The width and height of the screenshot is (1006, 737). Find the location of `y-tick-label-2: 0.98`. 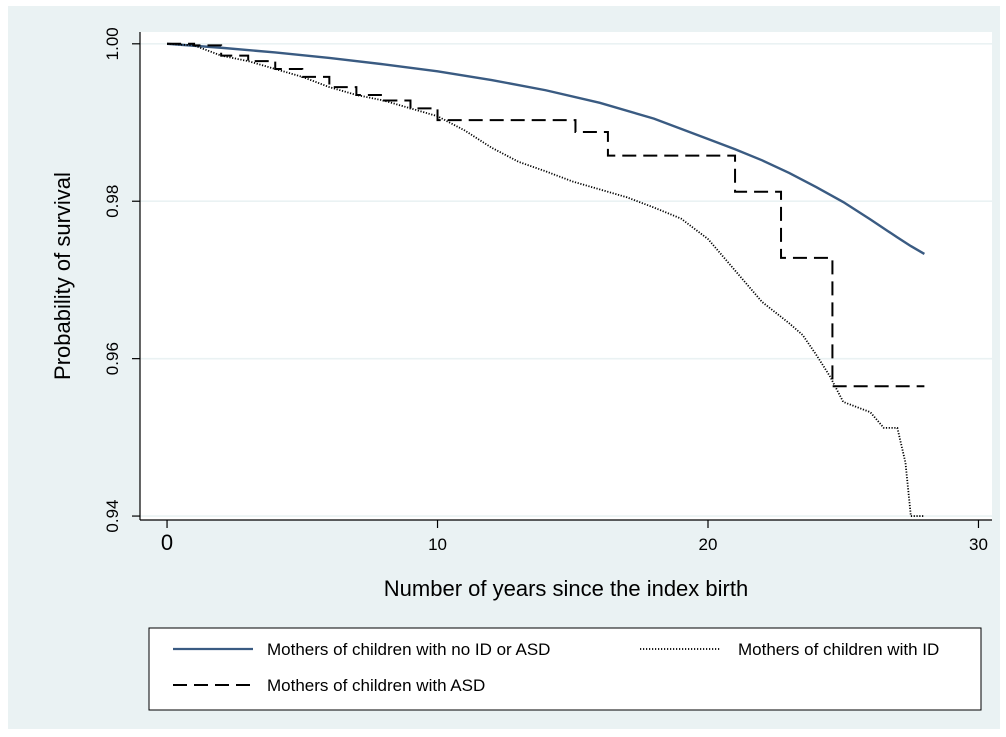

y-tick-label-2: 0.98 is located at coordinates (112, 201).